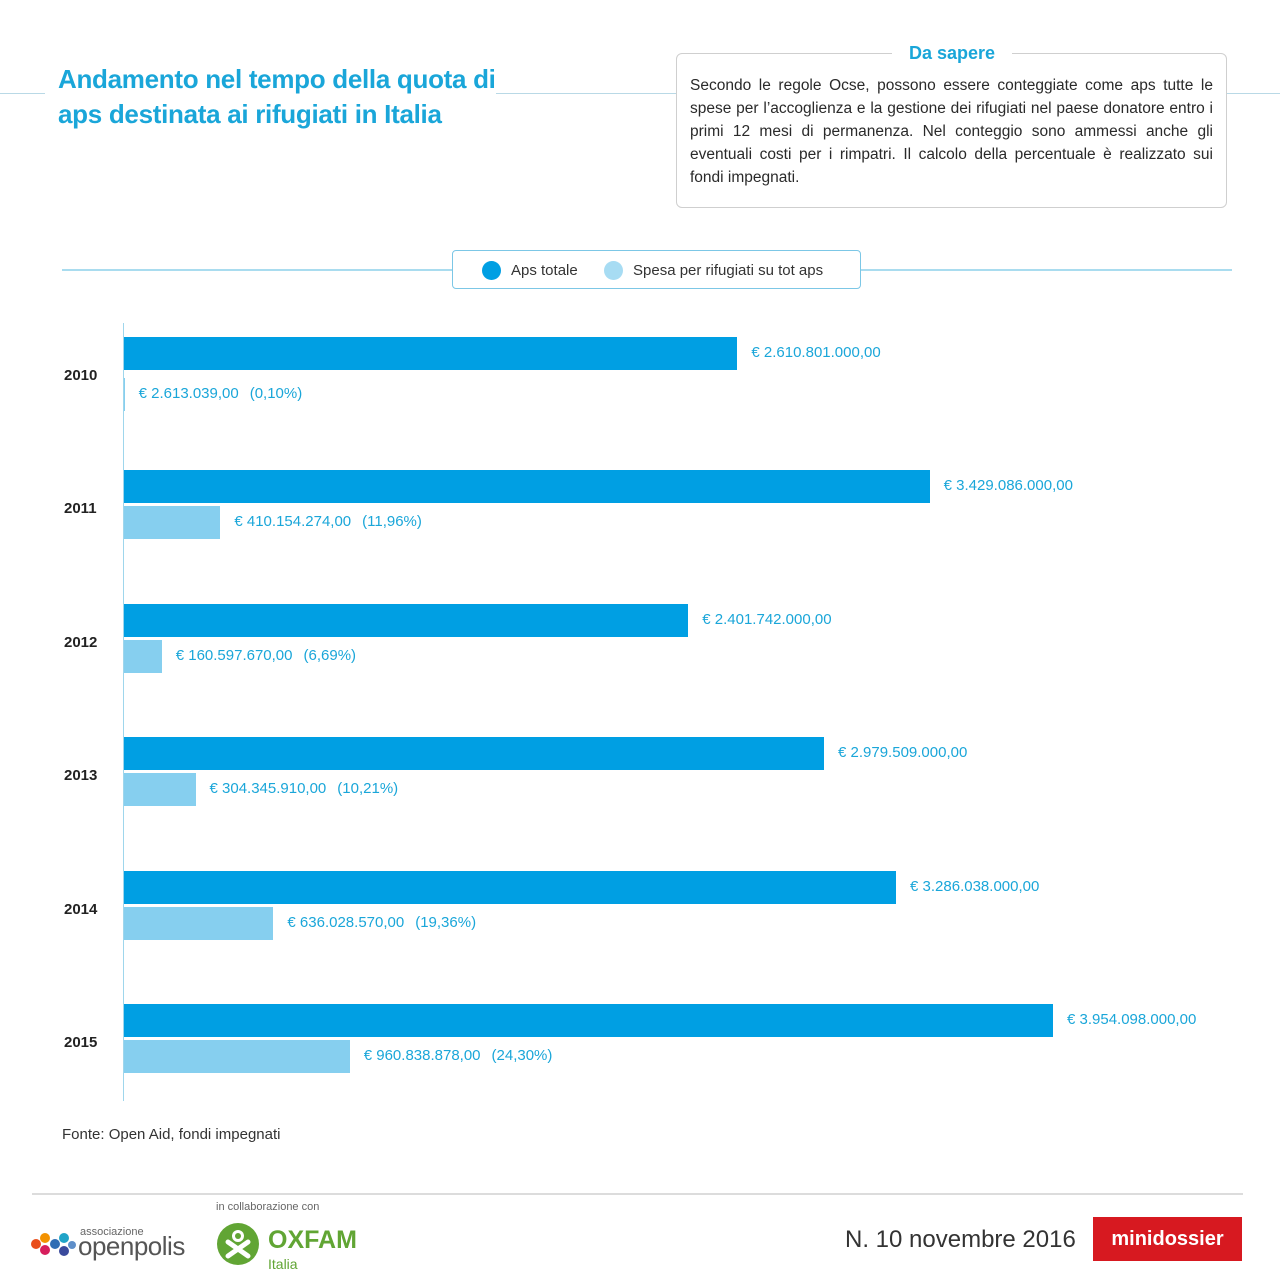 This screenshot has width=1280, height=1280. What do you see at coordinates (80, 509) in the screenshot?
I see `year-label-2011: 2011` at bounding box center [80, 509].